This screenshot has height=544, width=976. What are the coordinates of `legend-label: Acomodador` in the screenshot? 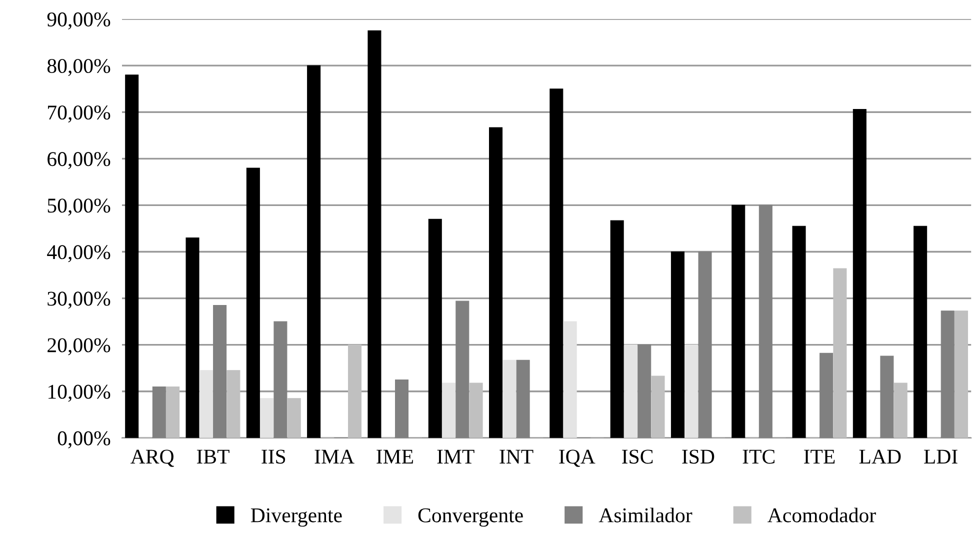 It's located at (822, 515).